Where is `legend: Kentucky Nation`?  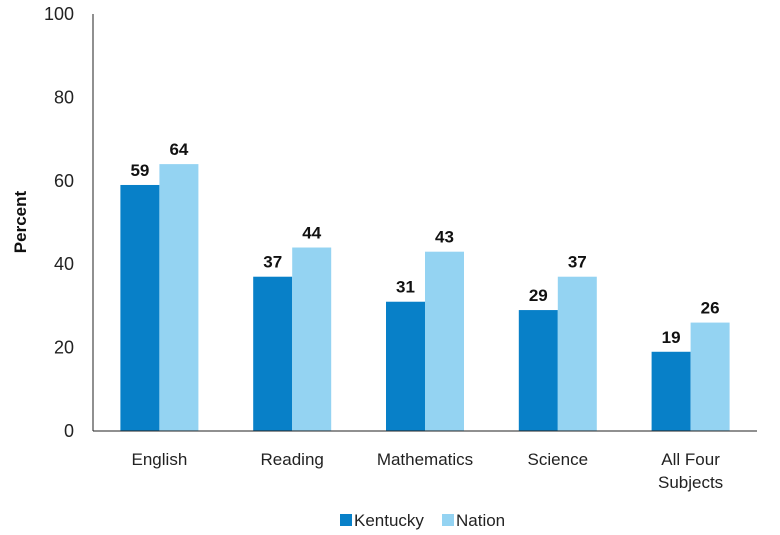 legend: Kentucky Nation is located at coordinates (422, 520).